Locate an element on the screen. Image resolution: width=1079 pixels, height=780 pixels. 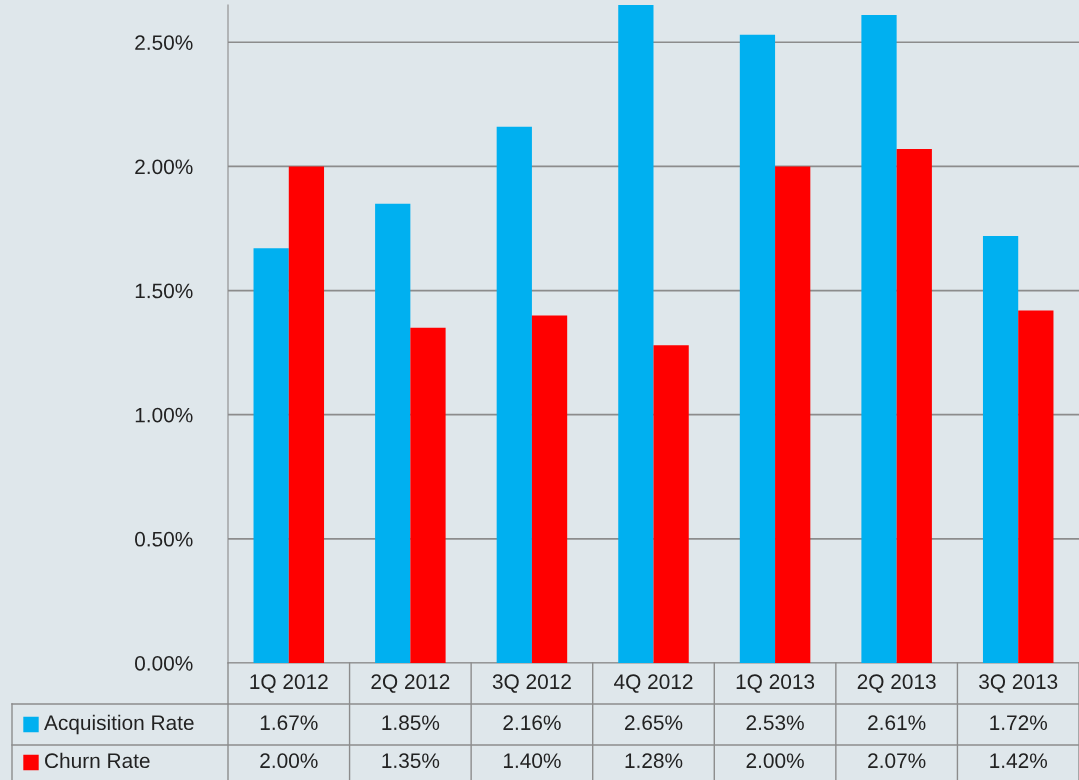
data-label: 1.85% is located at coordinates (411, 723).